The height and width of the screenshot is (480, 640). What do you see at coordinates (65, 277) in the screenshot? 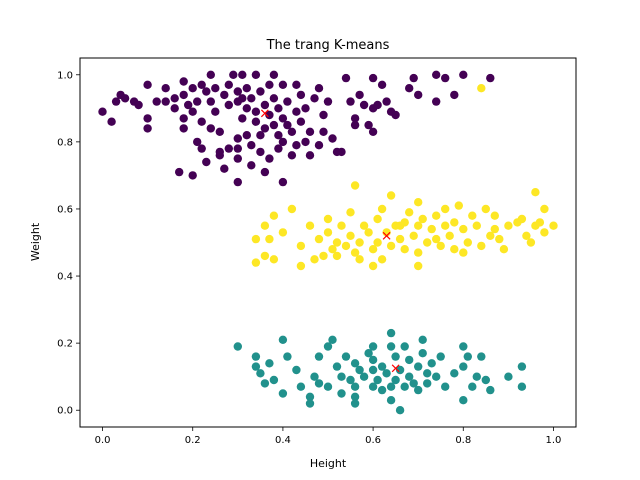
I see `y-tick-label-2: 0.4` at bounding box center [65, 277].